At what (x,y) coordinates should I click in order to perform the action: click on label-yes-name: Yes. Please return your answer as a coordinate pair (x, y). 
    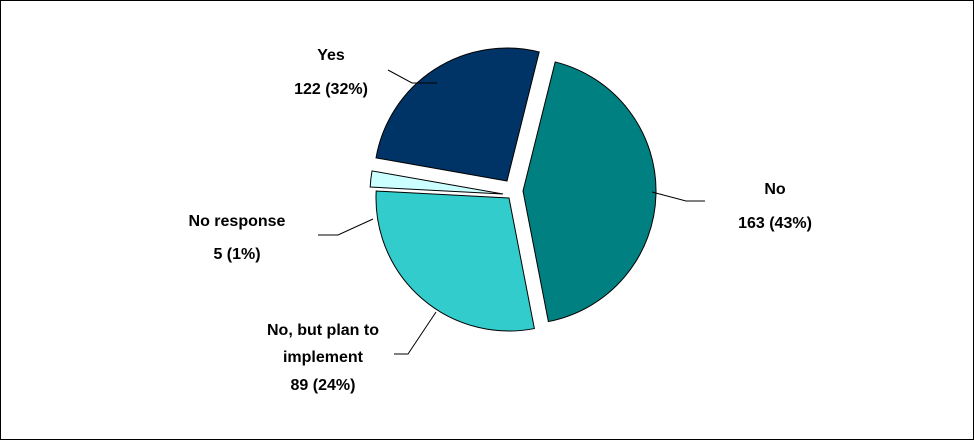
    Looking at the image, I should click on (331, 55).